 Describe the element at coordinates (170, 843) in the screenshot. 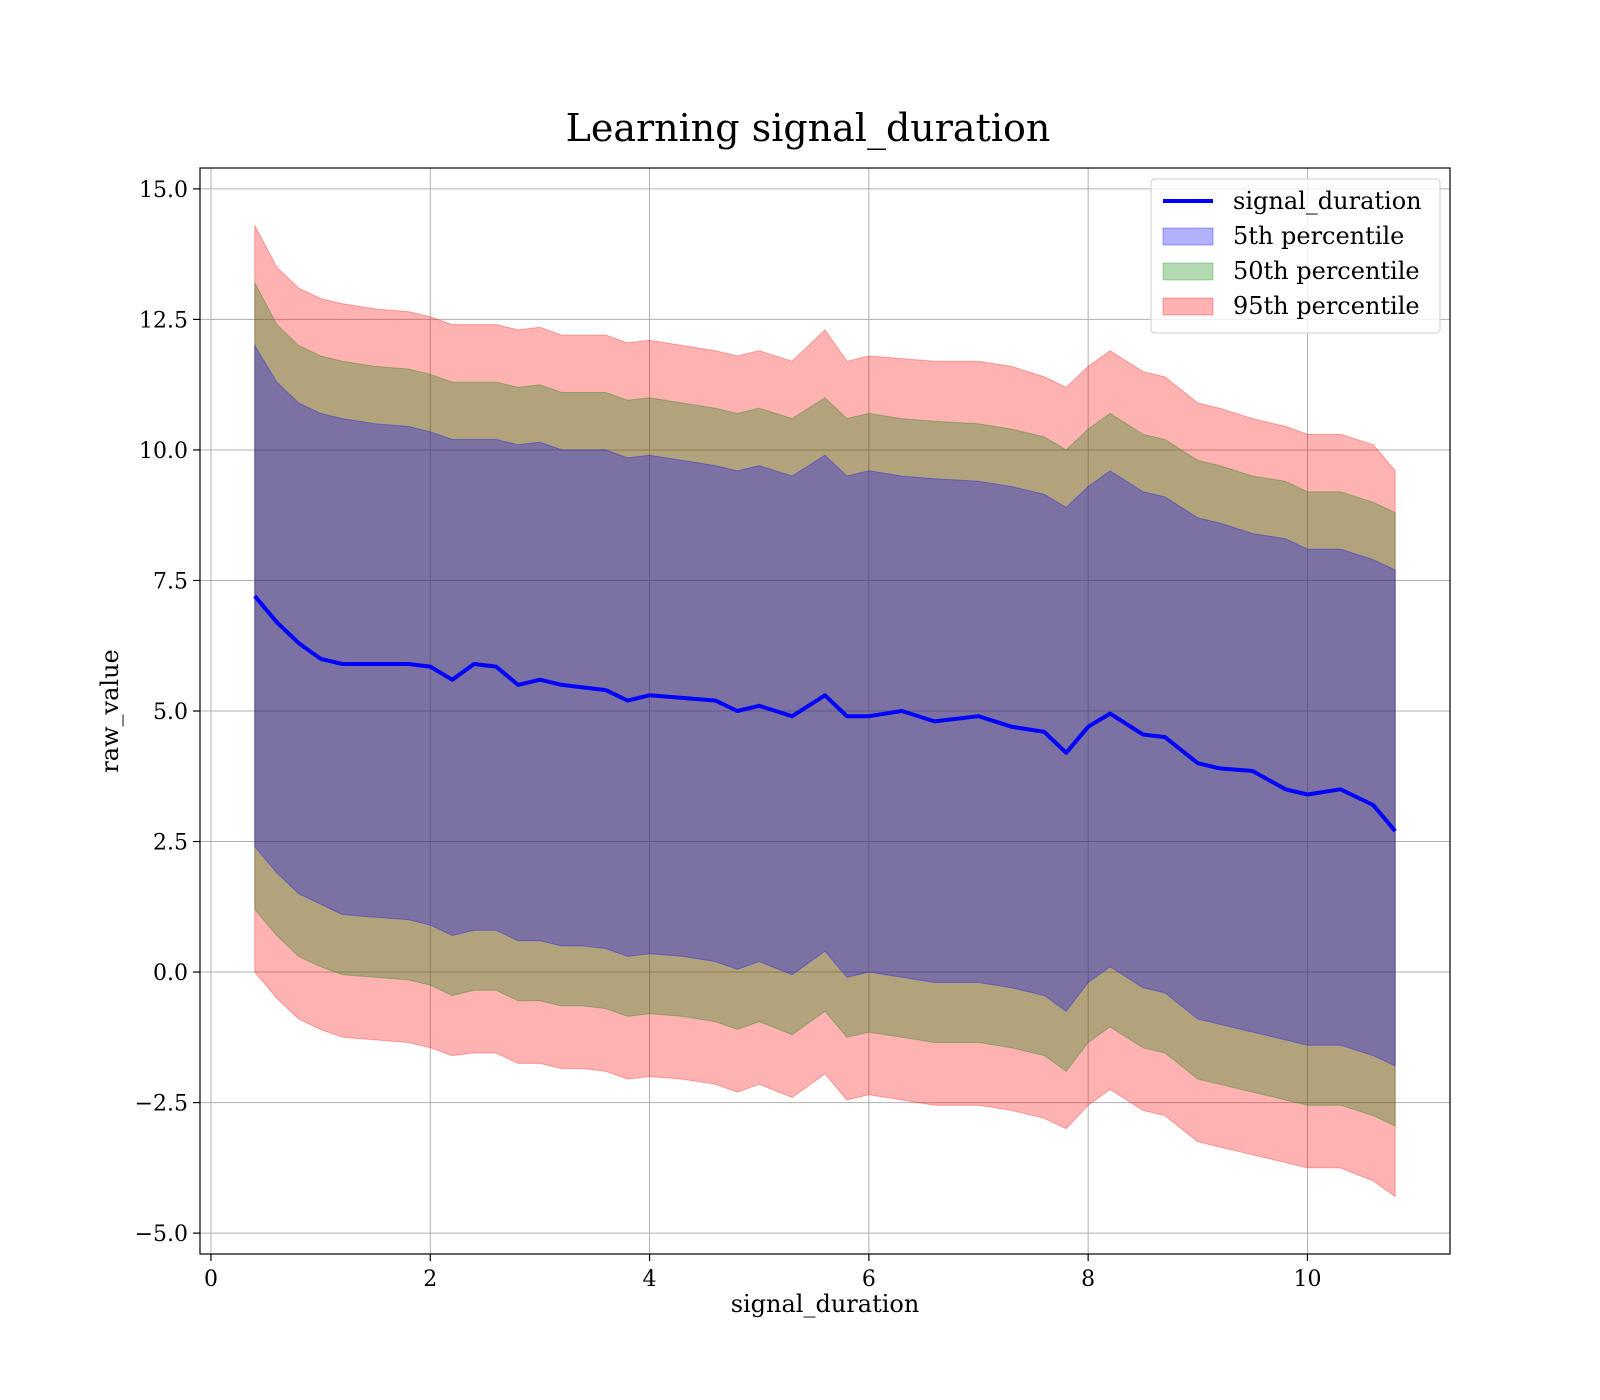

I see `y-tick-label: 2.5` at that location.